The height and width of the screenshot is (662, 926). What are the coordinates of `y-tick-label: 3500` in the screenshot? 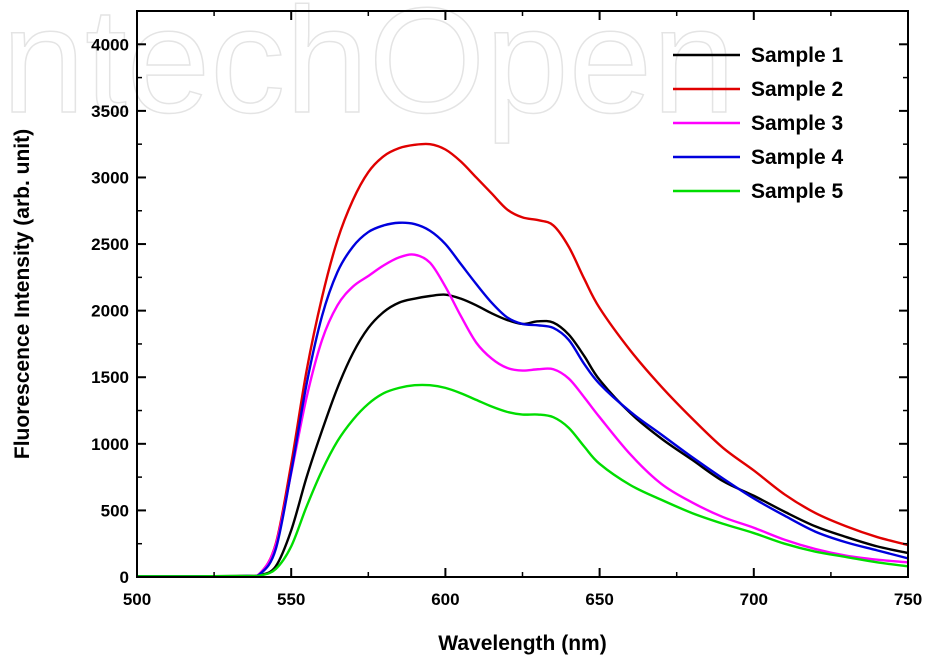 It's located at (110, 111).